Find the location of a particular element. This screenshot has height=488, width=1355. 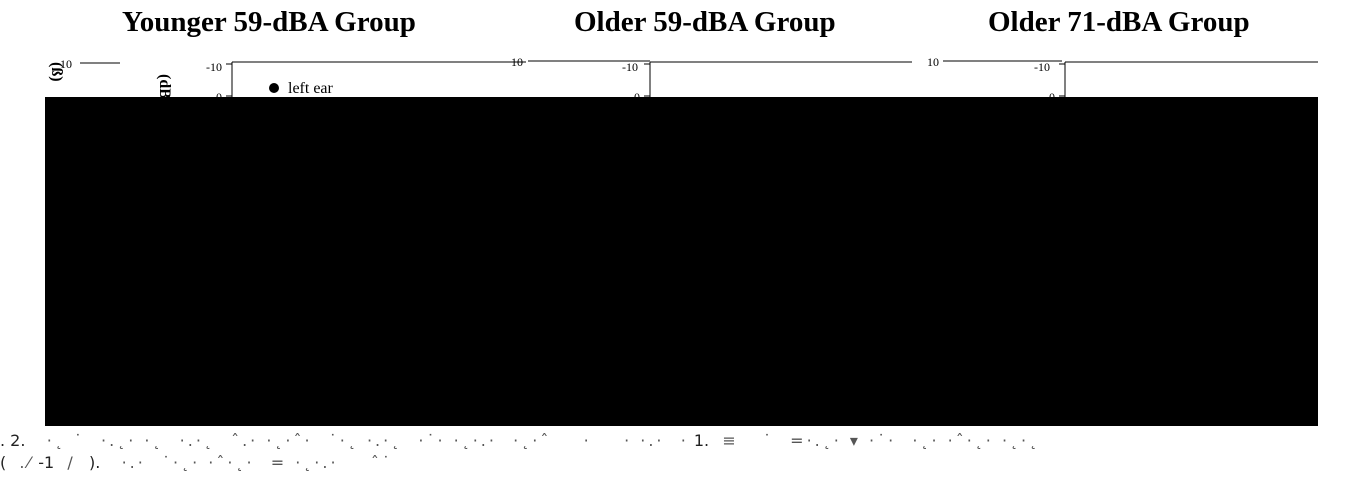

caption-inline-number: 1. is located at coordinates (701, 440).